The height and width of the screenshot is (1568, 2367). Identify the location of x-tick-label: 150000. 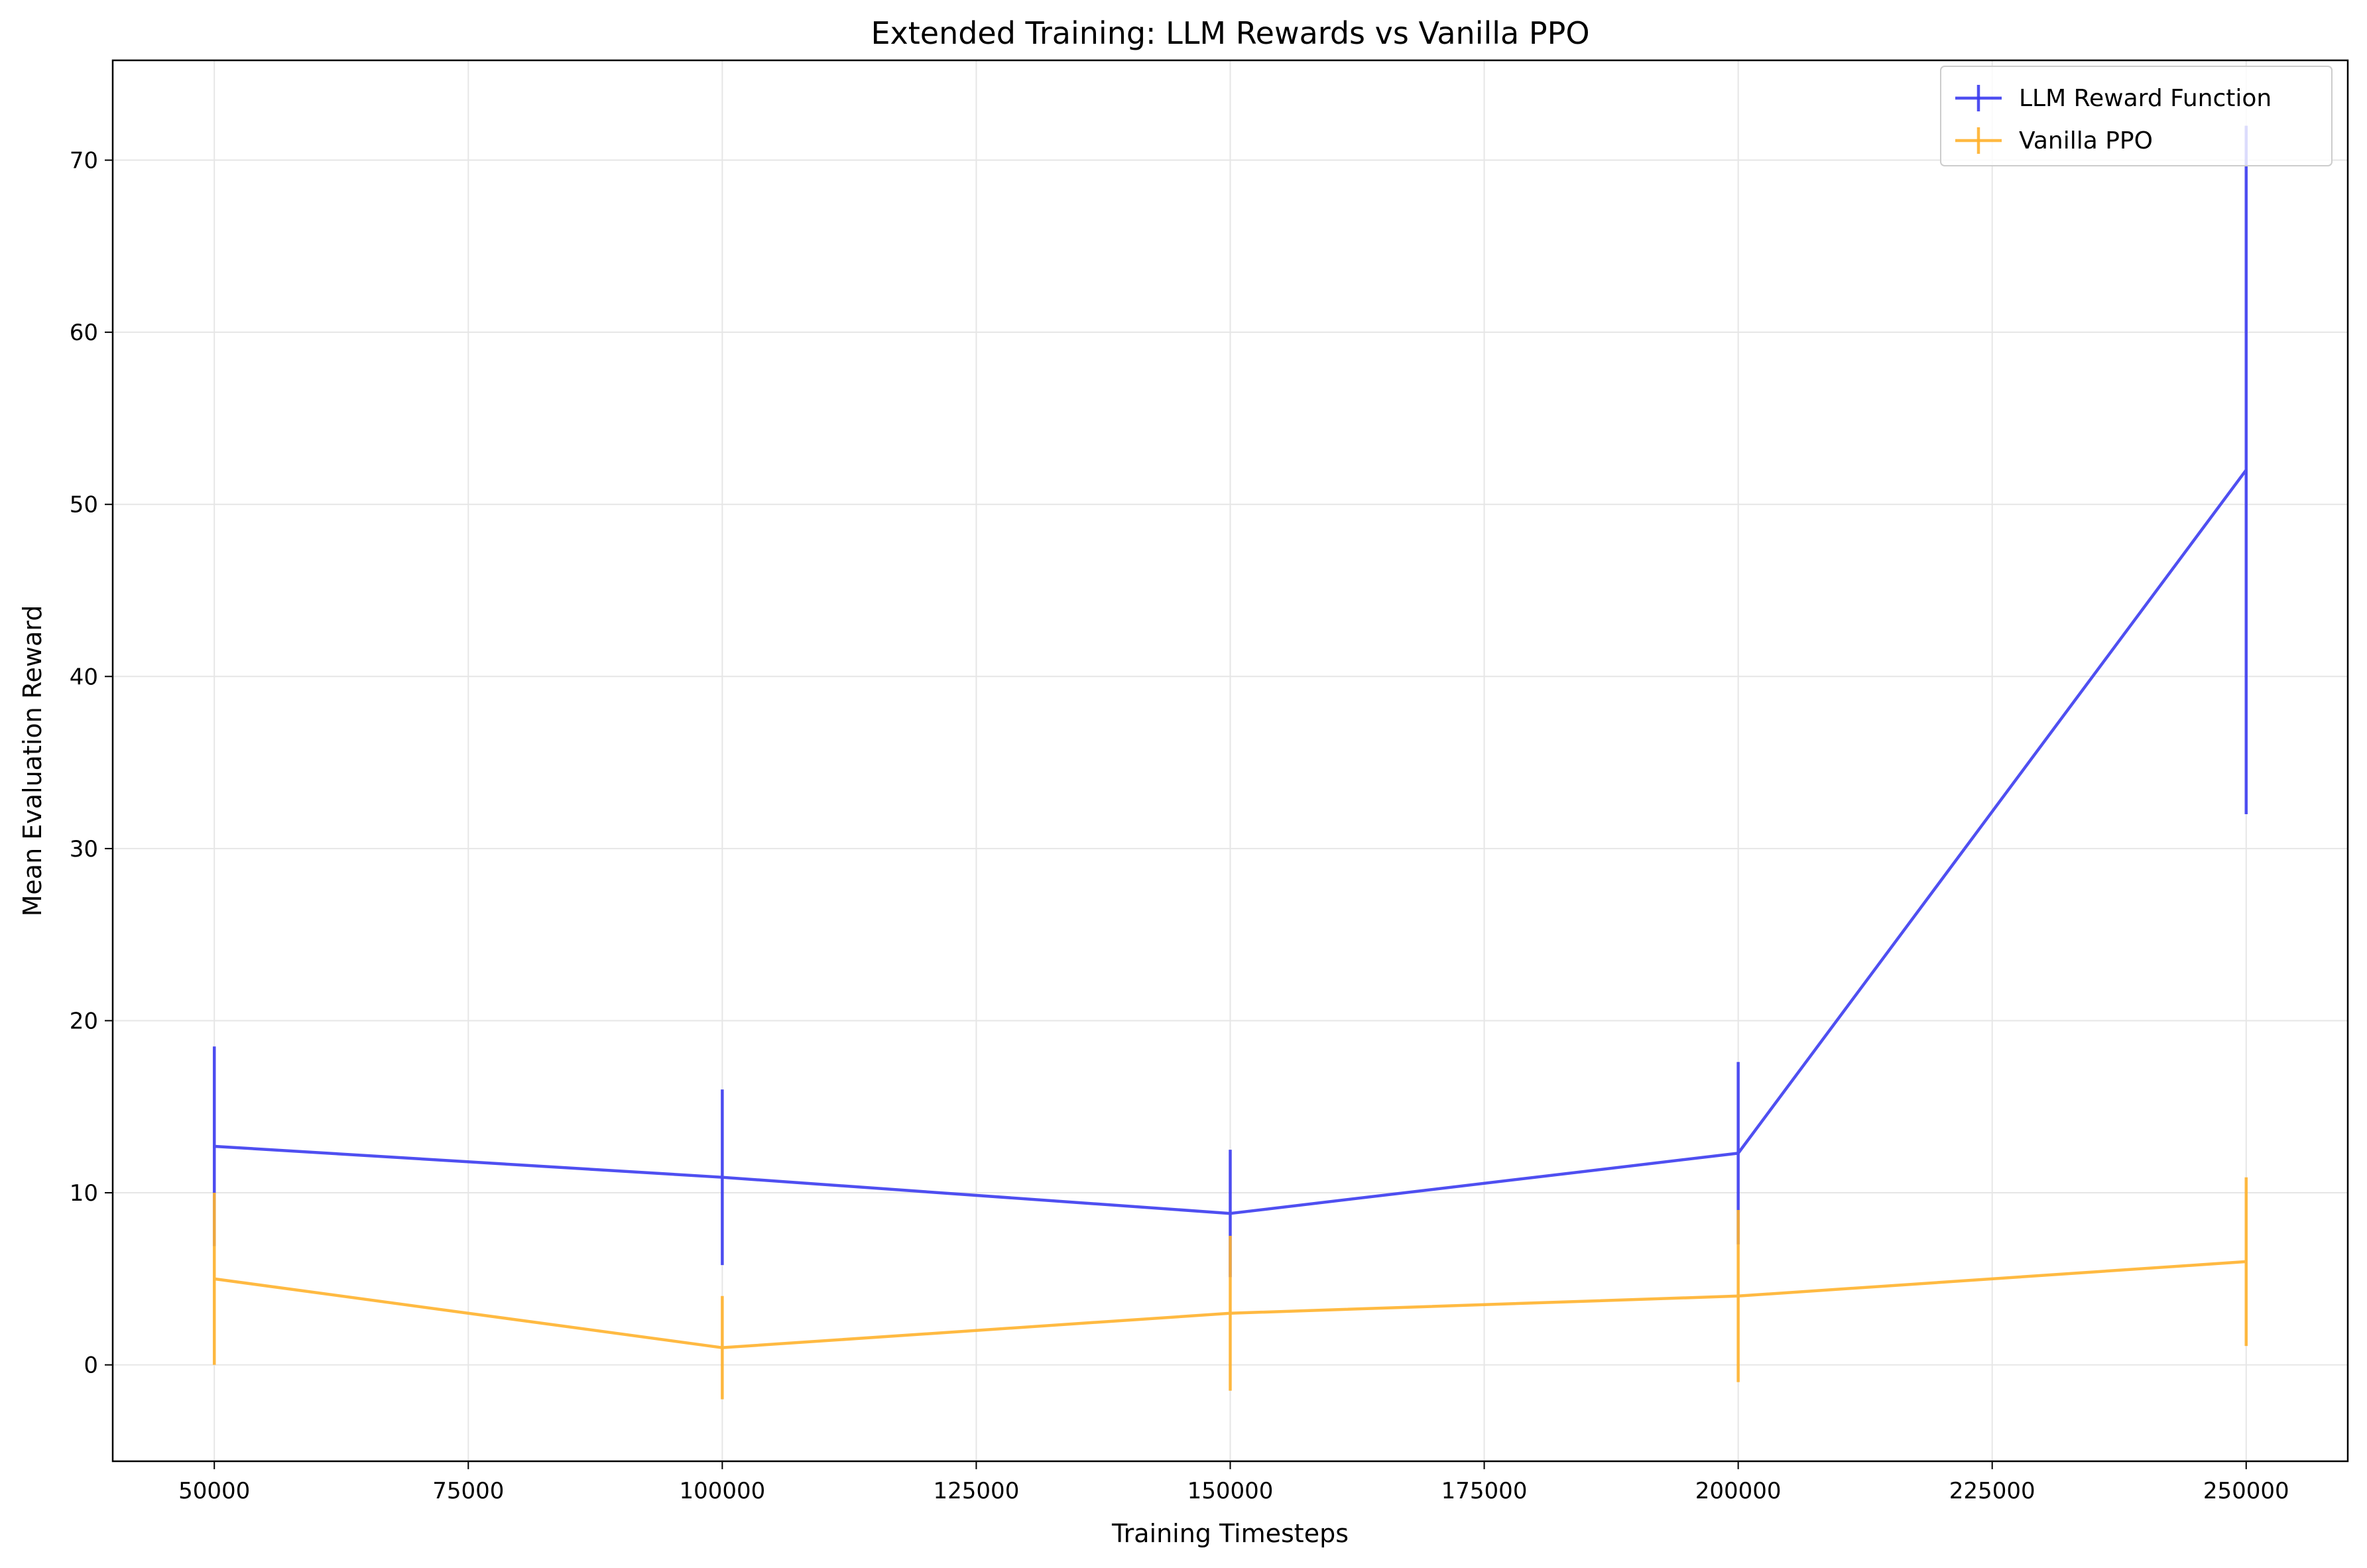
(1230, 1491).